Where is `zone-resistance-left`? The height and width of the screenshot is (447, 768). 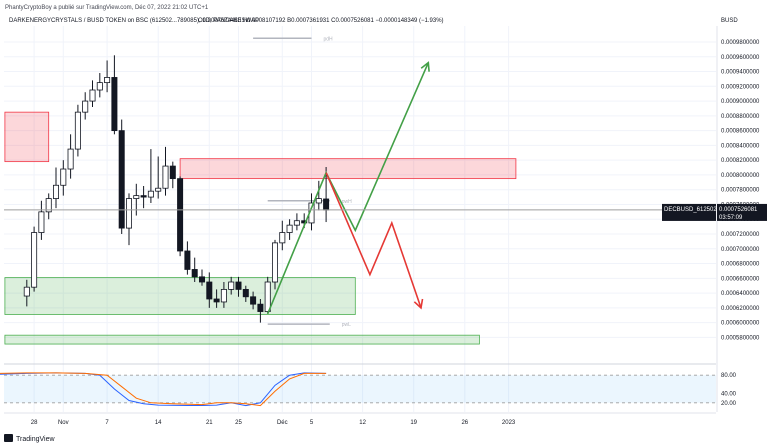 zone-resistance-left is located at coordinates (27, 137).